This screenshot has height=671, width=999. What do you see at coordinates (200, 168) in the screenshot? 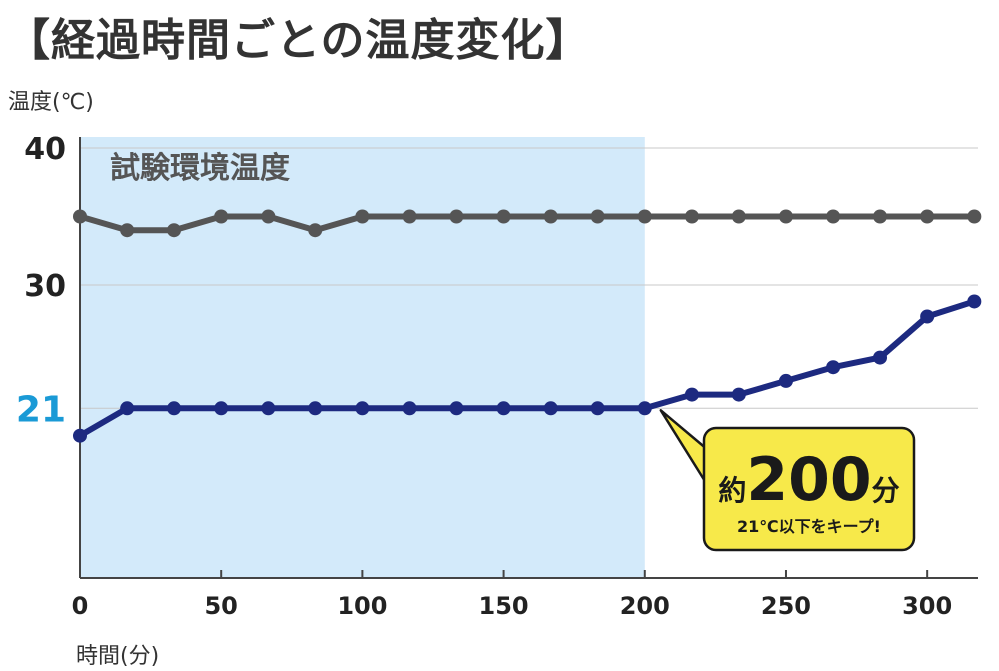
I see `shaded-region-label: 試験環境温度` at bounding box center [200, 168].